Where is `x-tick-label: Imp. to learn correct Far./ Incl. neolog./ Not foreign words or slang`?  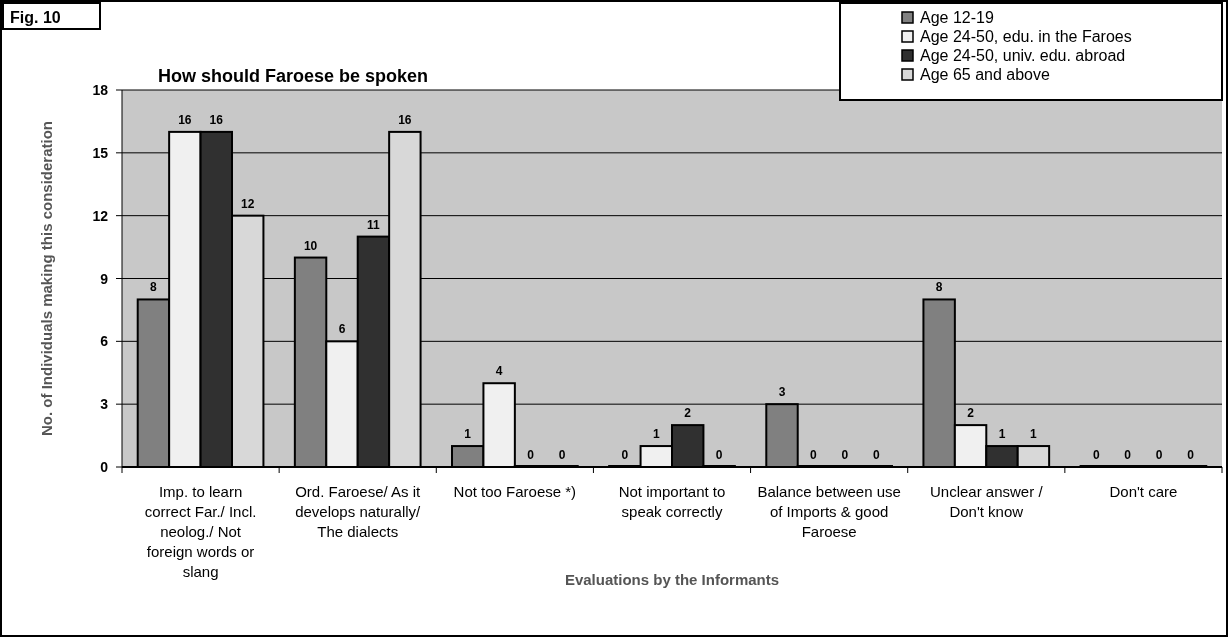
x-tick-label: Imp. to learn correct Far./ Incl. neolog./ Not foreign words or slang is located at coordinates (200, 531).